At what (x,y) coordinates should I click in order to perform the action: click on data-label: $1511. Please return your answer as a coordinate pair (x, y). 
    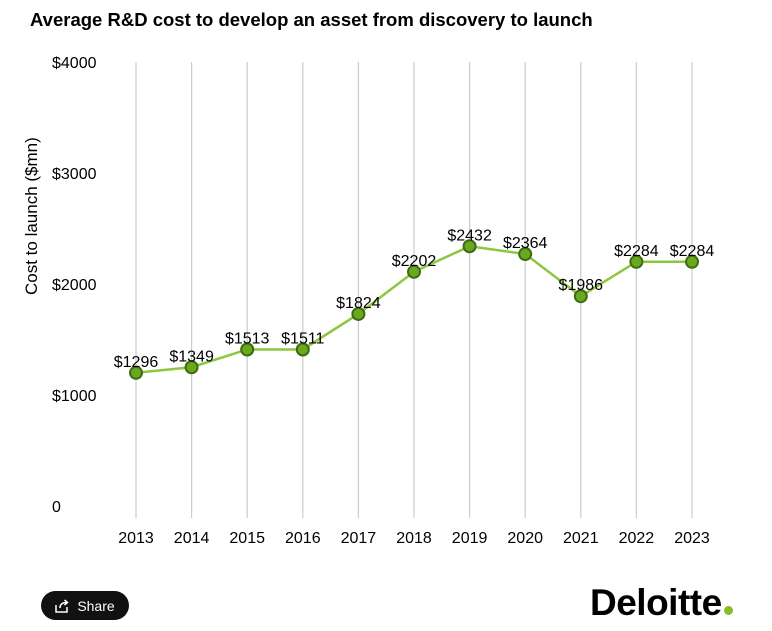
    Looking at the image, I should click on (302, 338).